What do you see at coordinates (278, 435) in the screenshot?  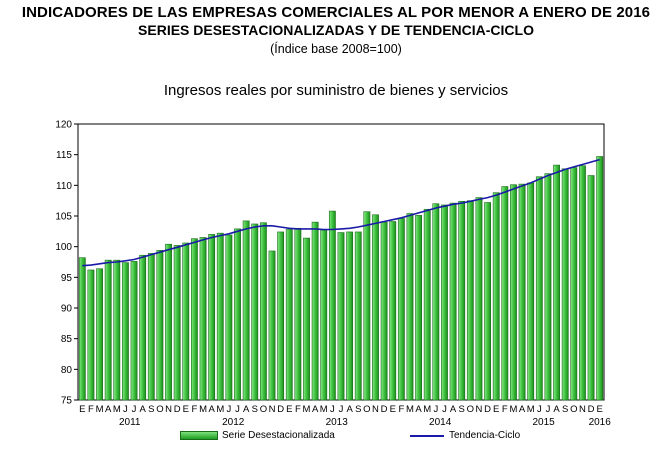 I see `legend-bar-label: Serie Desestacionalizada` at bounding box center [278, 435].